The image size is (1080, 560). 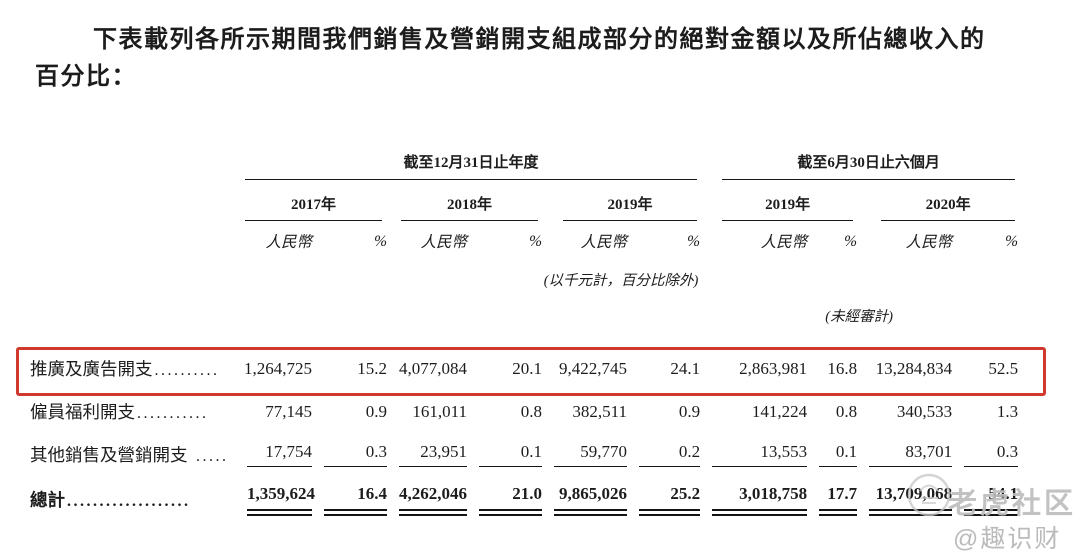 I want to click on unit-note-cell: (以千元計，百分比除外), so click(x=621, y=279).